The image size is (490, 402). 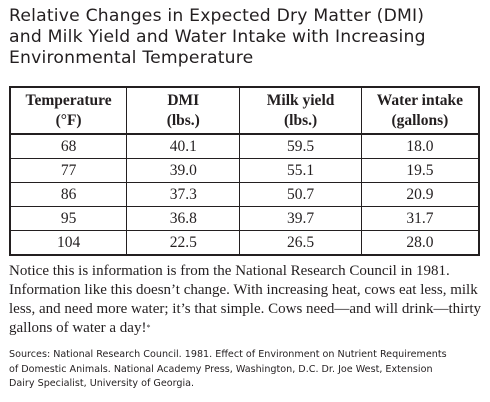 What do you see at coordinates (420, 100) in the screenshot?
I see `header-label: Water intake` at bounding box center [420, 100].